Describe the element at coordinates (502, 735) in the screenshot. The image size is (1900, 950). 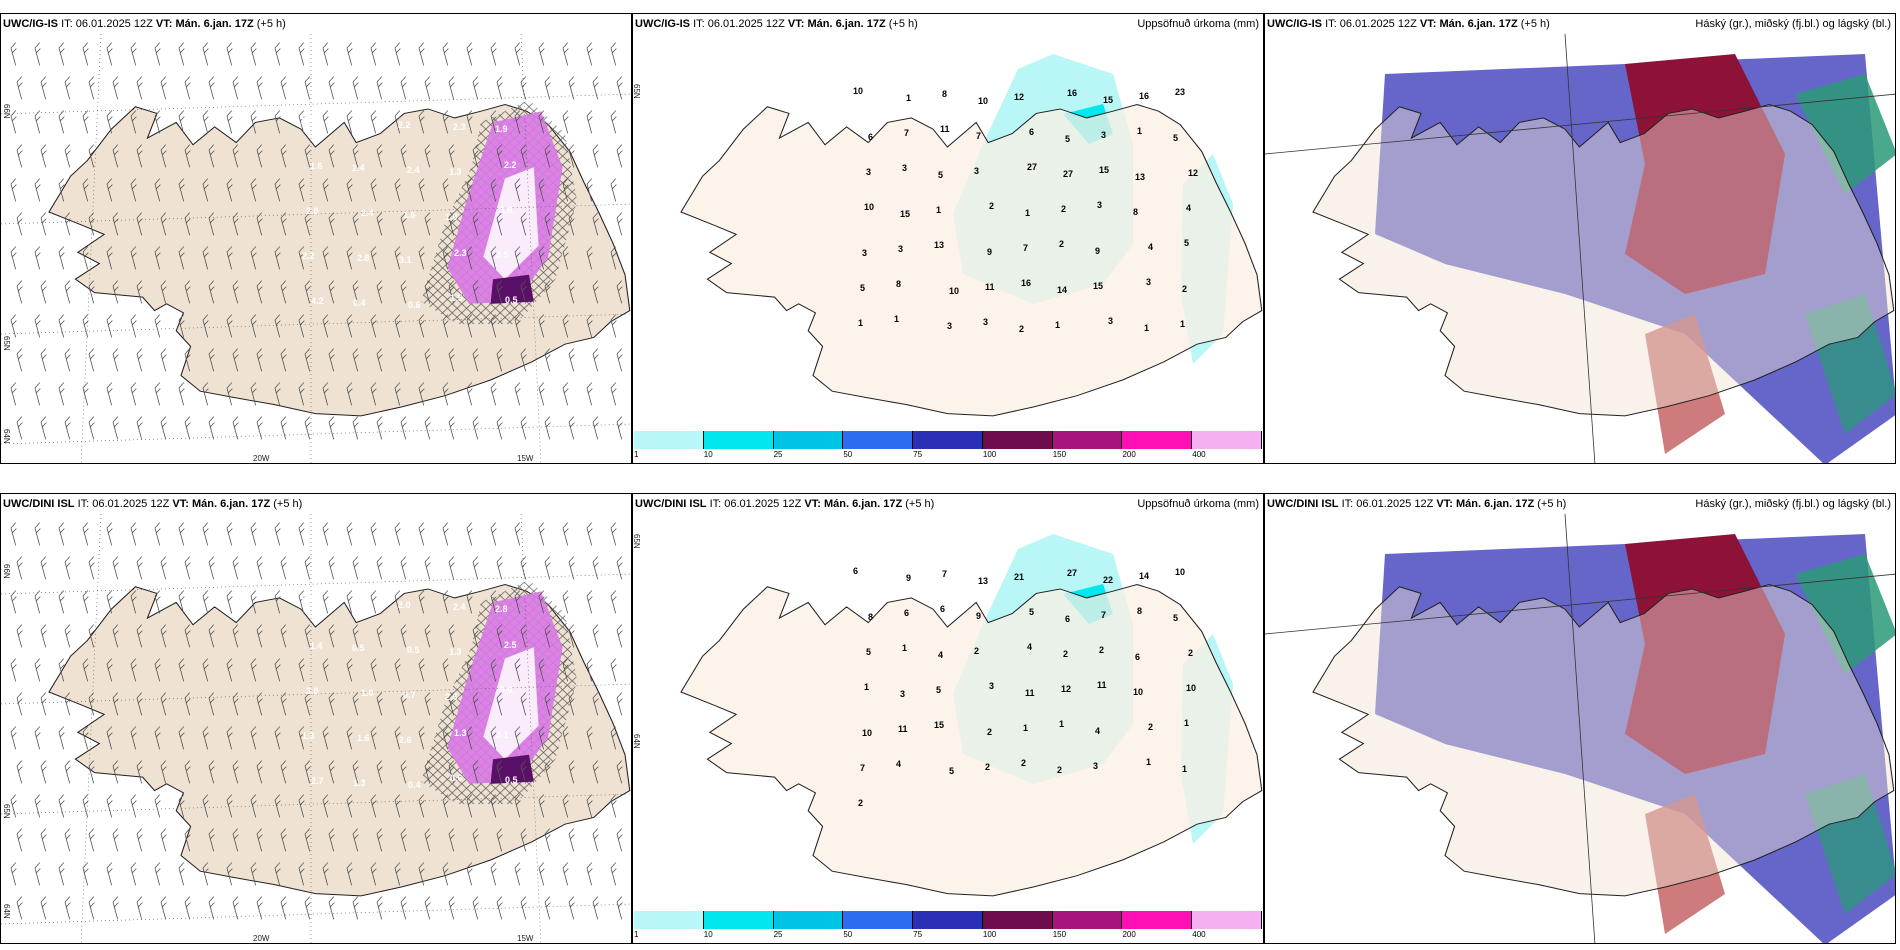
I see `snow-value-label: 3.1` at that location.